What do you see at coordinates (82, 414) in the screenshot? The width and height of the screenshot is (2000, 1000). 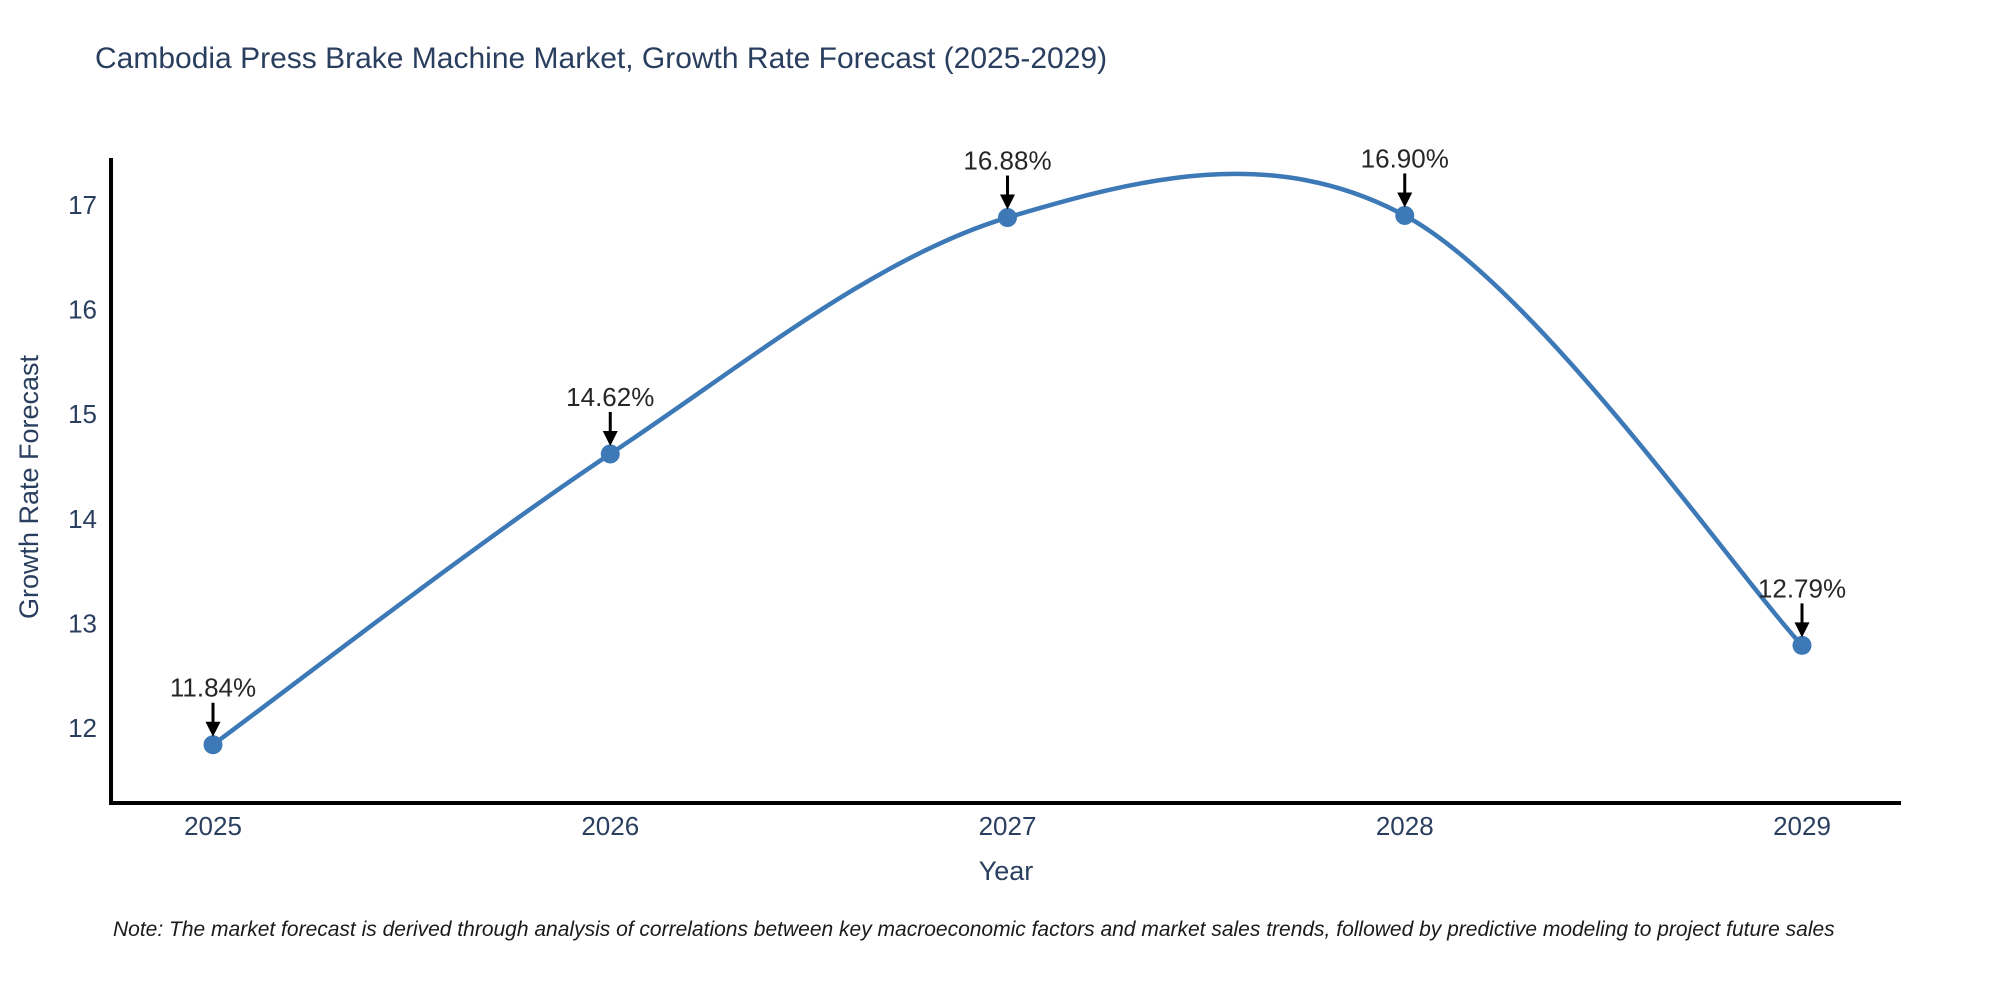 I see `y-tick-label: 15` at bounding box center [82, 414].